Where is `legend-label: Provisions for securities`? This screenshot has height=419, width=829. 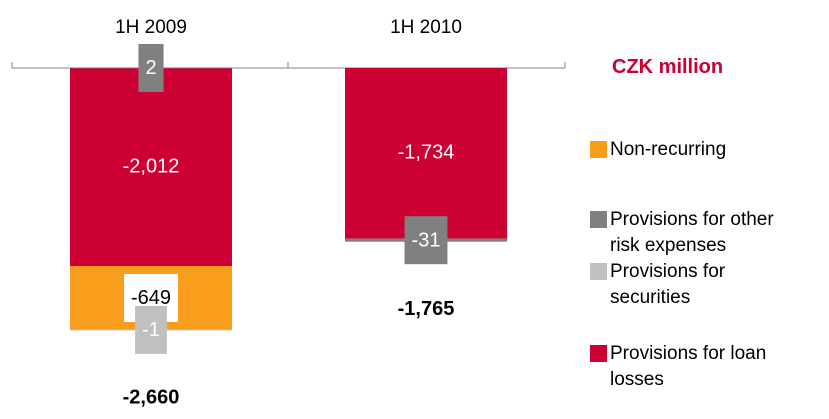
legend-label: Provisions for securities is located at coordinates (668, 284).